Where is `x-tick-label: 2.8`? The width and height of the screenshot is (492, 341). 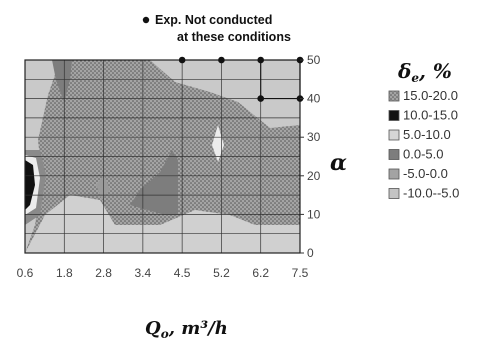
x-tick-label: 2.8 is located at coordinates (103, 273).